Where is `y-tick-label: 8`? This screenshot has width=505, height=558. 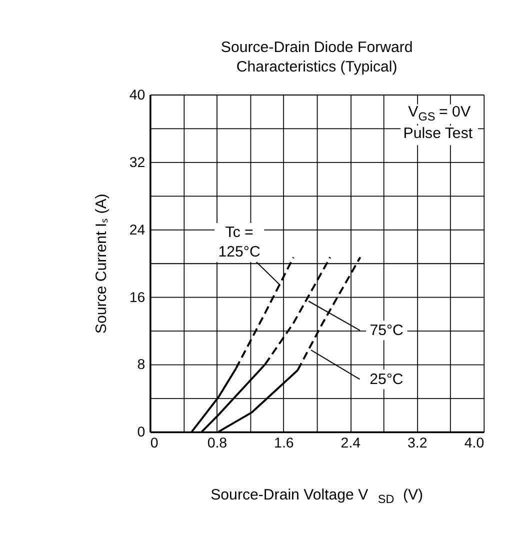 y-tick-label: 8 is located at coordinates (141, 365).